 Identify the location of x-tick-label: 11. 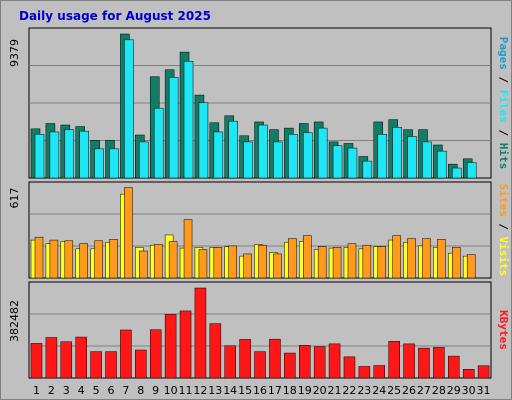
(185, 390).